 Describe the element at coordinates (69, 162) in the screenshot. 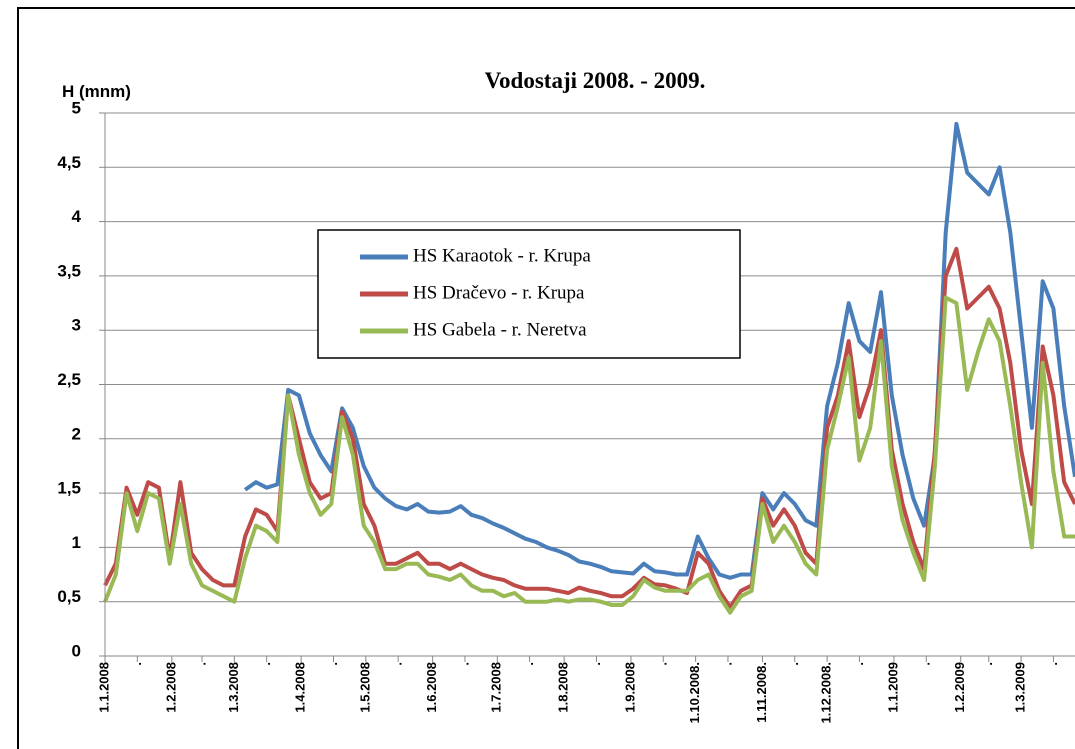

I see `y-tick-label: 4,5` at that location.